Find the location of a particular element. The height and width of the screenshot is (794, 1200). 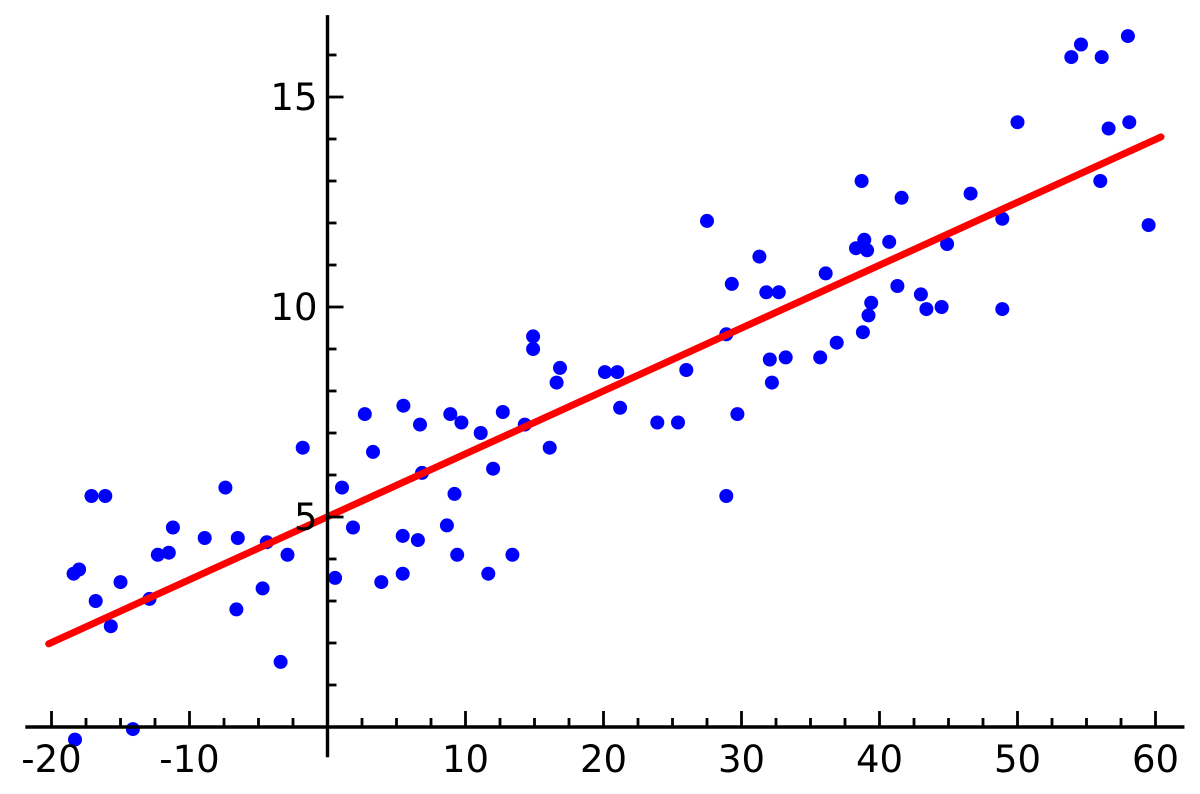

x-tick-label: 60 is located at coordinates (1155, 759).